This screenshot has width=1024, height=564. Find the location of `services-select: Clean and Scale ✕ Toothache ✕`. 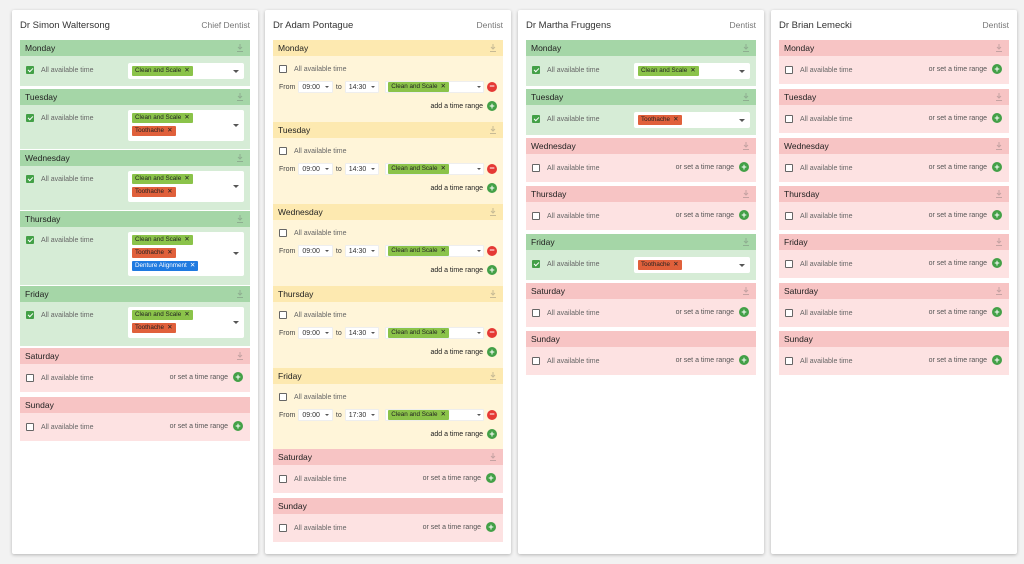

services-select: Clean and Scale ✕ Toothache ✕ is located at coordinates (186, 322).